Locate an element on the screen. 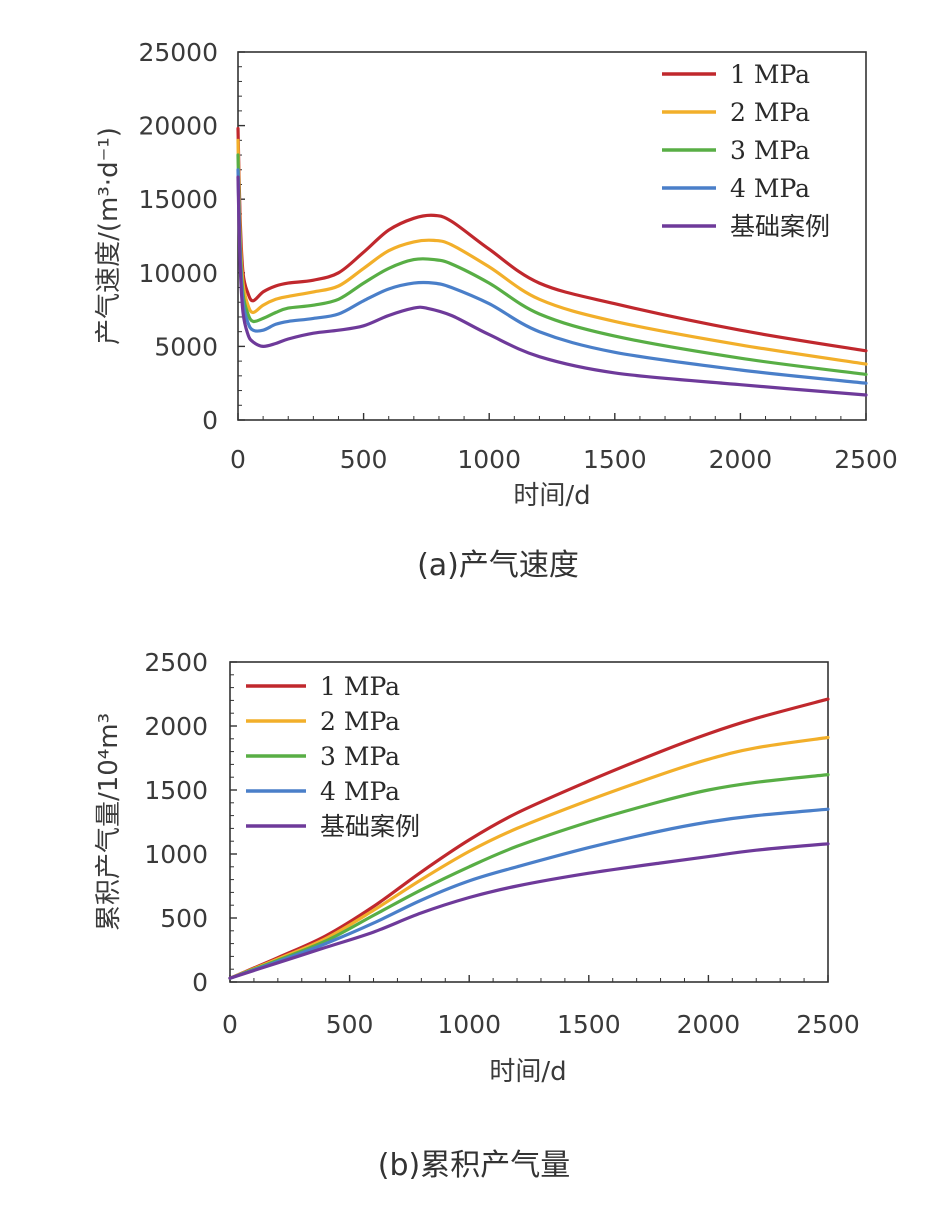  chart-a-y-label: 产气速度/(m³·d⁻¹) is located at coordinates (109, 236).